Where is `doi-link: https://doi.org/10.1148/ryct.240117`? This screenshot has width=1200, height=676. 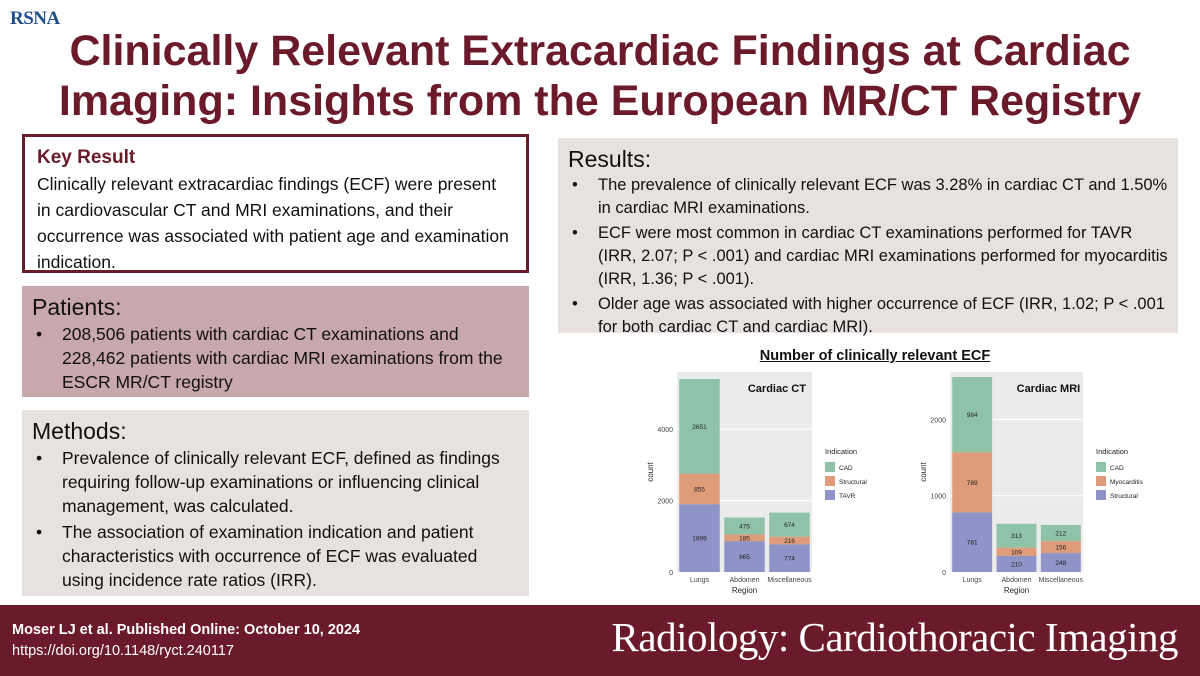 doi-link: https://doi.org/10.1148/ryct.240117 is located at coordinates (123, 651).